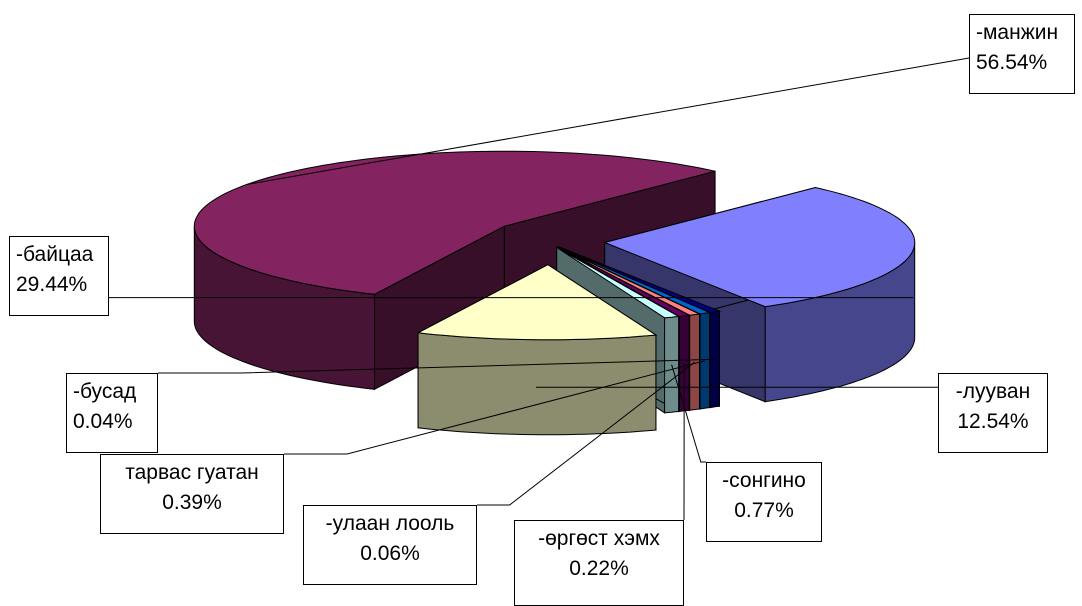 The image size is (1082, 606). What do you see at coordinates (618, 283) in the screenshot?
I see `slice-2-top` at bounding box center [618, 283].